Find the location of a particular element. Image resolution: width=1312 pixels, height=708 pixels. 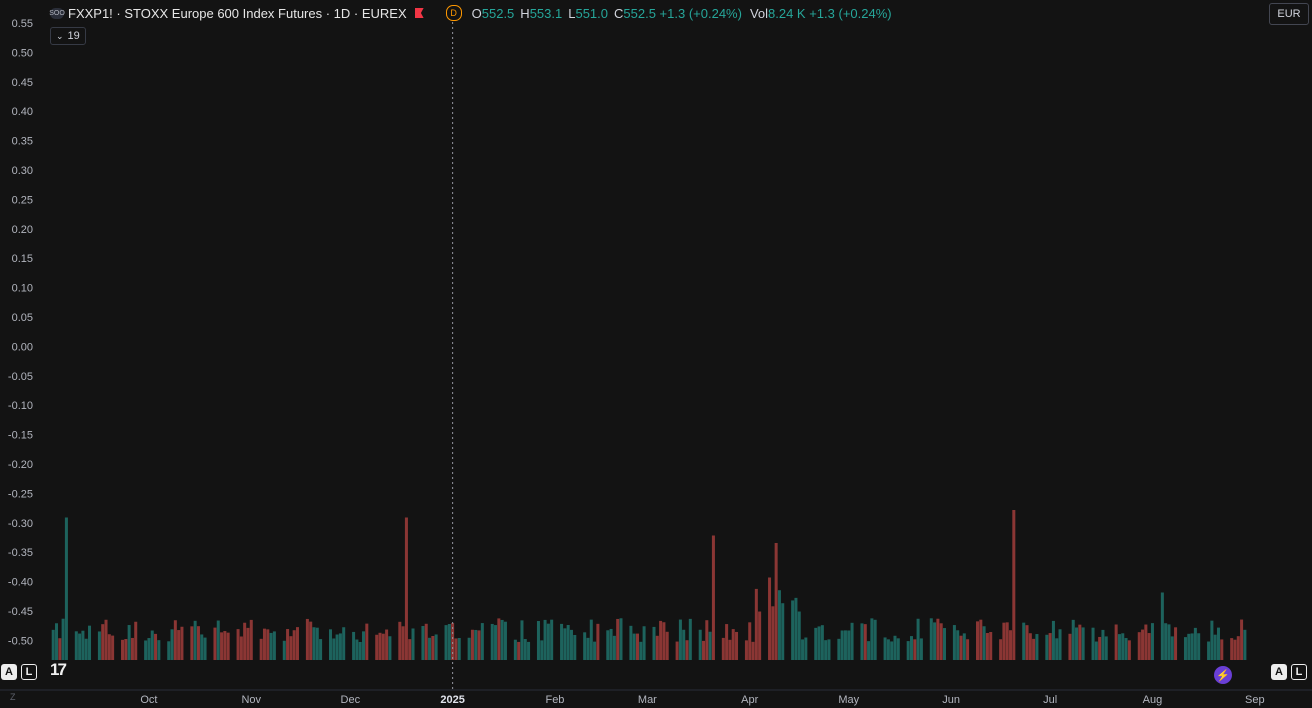

currency-selector: EUR is located at coordinates (1289, 14).